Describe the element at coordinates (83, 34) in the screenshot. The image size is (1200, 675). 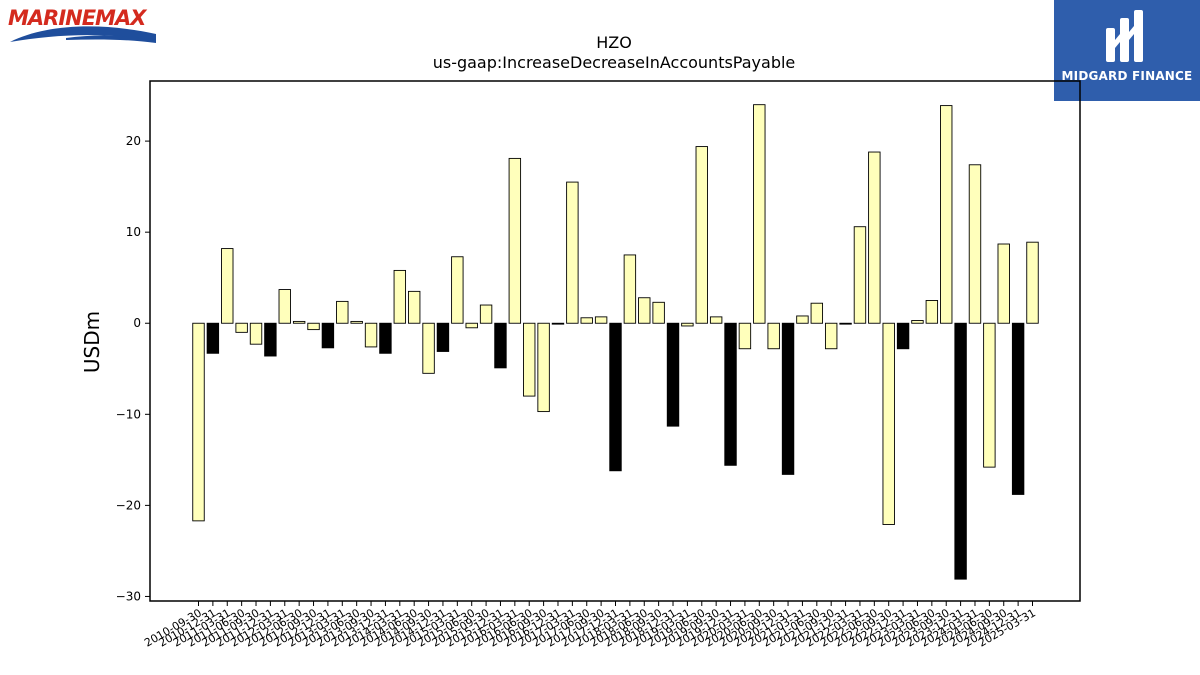
I see `marinemax-wave-icon` at that location.